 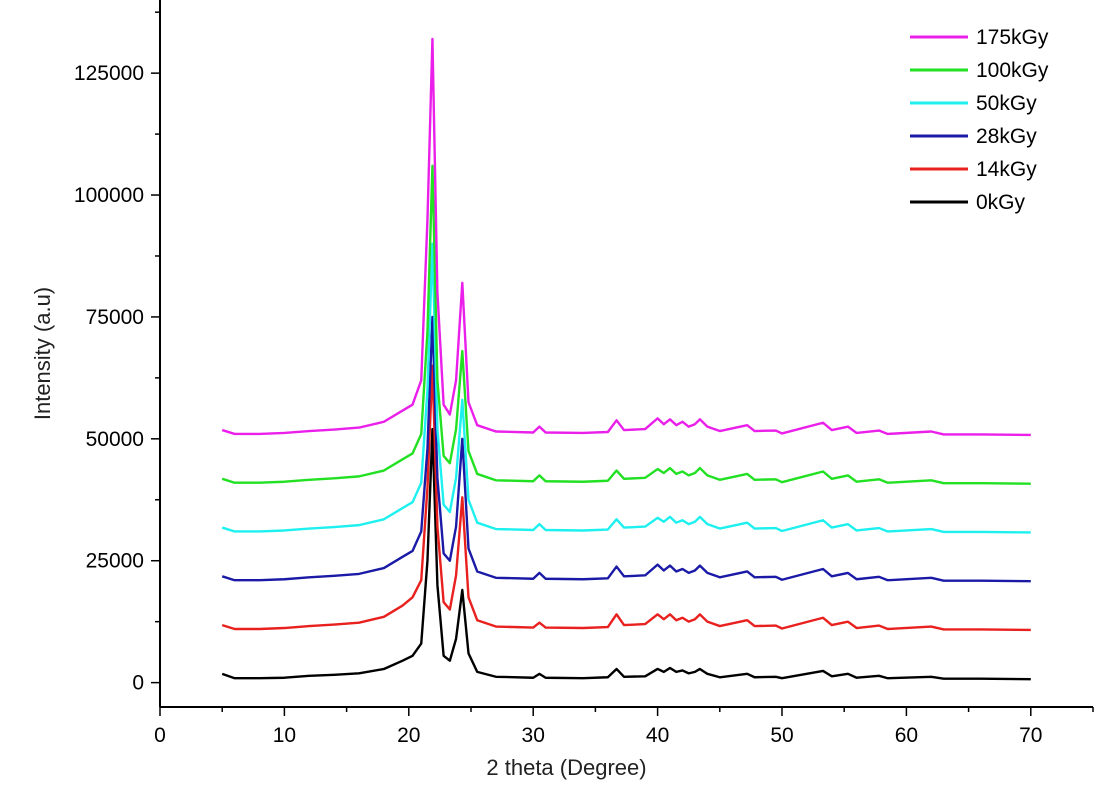 I want to click on legend-label: 100kGy, so click(x=1012, y=70).